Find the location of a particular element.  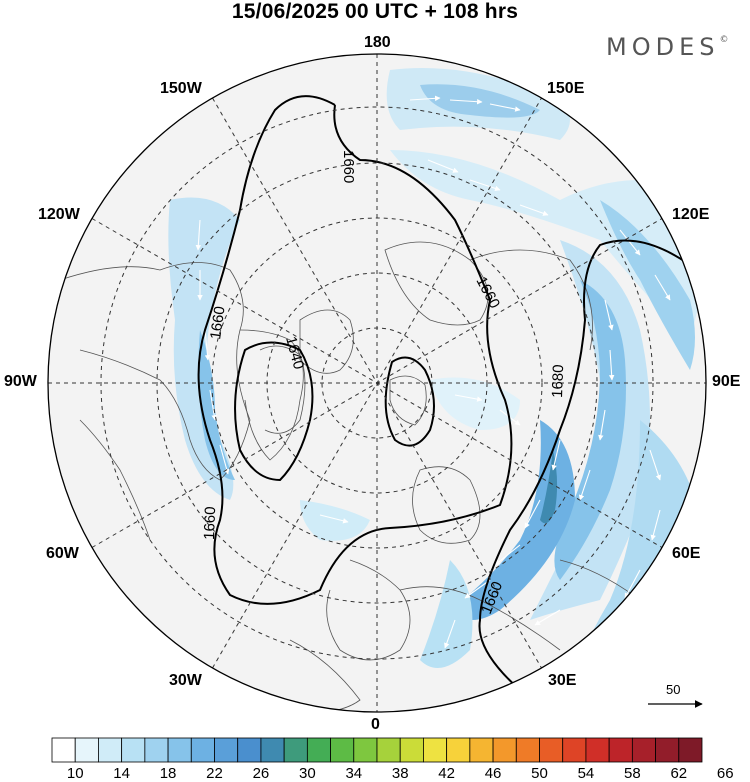

colorbar-tick-label: 46 is located at coordinates (493, 773).